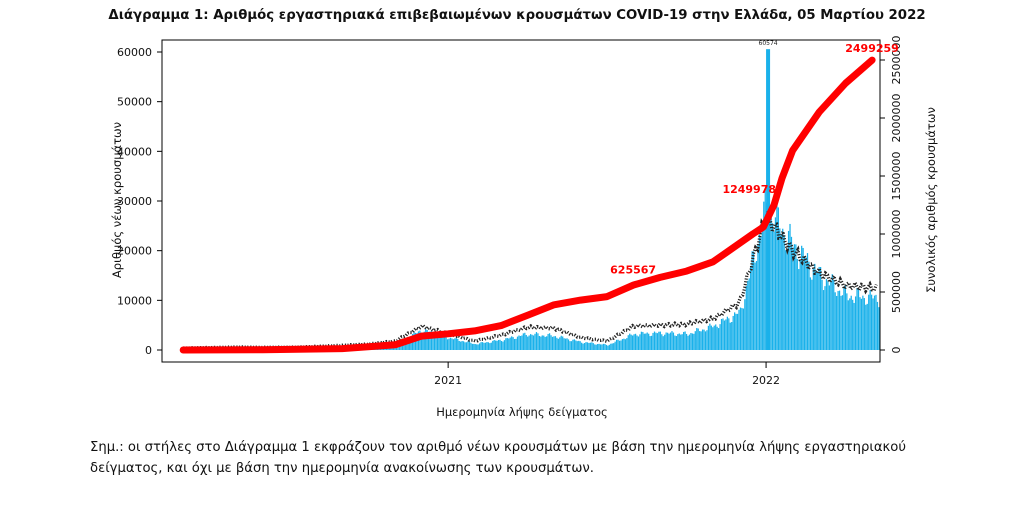 Image resolution: width=1031 pixels, height=527 pixels. I want to click on y-tick-label: 0, so click(148, 350).